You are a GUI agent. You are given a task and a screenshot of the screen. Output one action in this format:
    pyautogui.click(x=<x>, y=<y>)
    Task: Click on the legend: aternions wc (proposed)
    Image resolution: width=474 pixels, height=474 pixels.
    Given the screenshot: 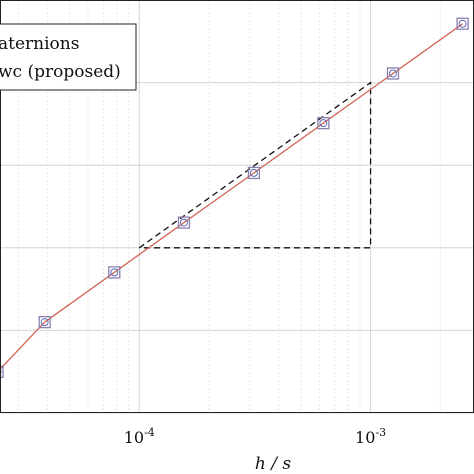 What is the action you would take?
    pyautogui.click(x=68, y=57)
    